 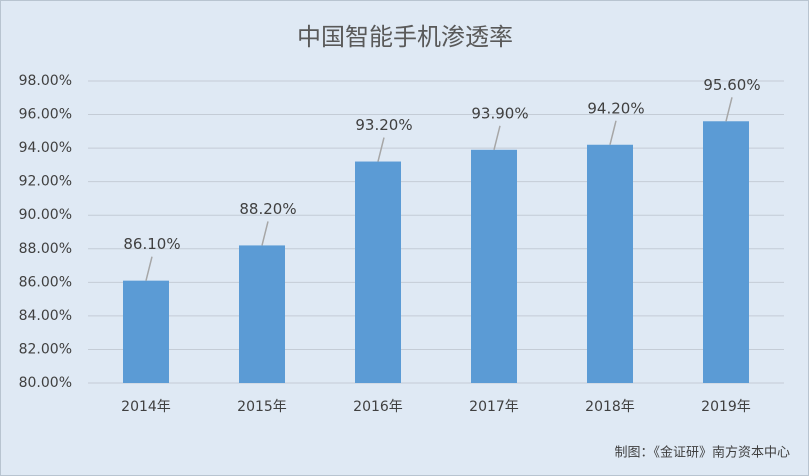 I want to click on y-tick-label: 96.00%, so click(x=45, y=115).